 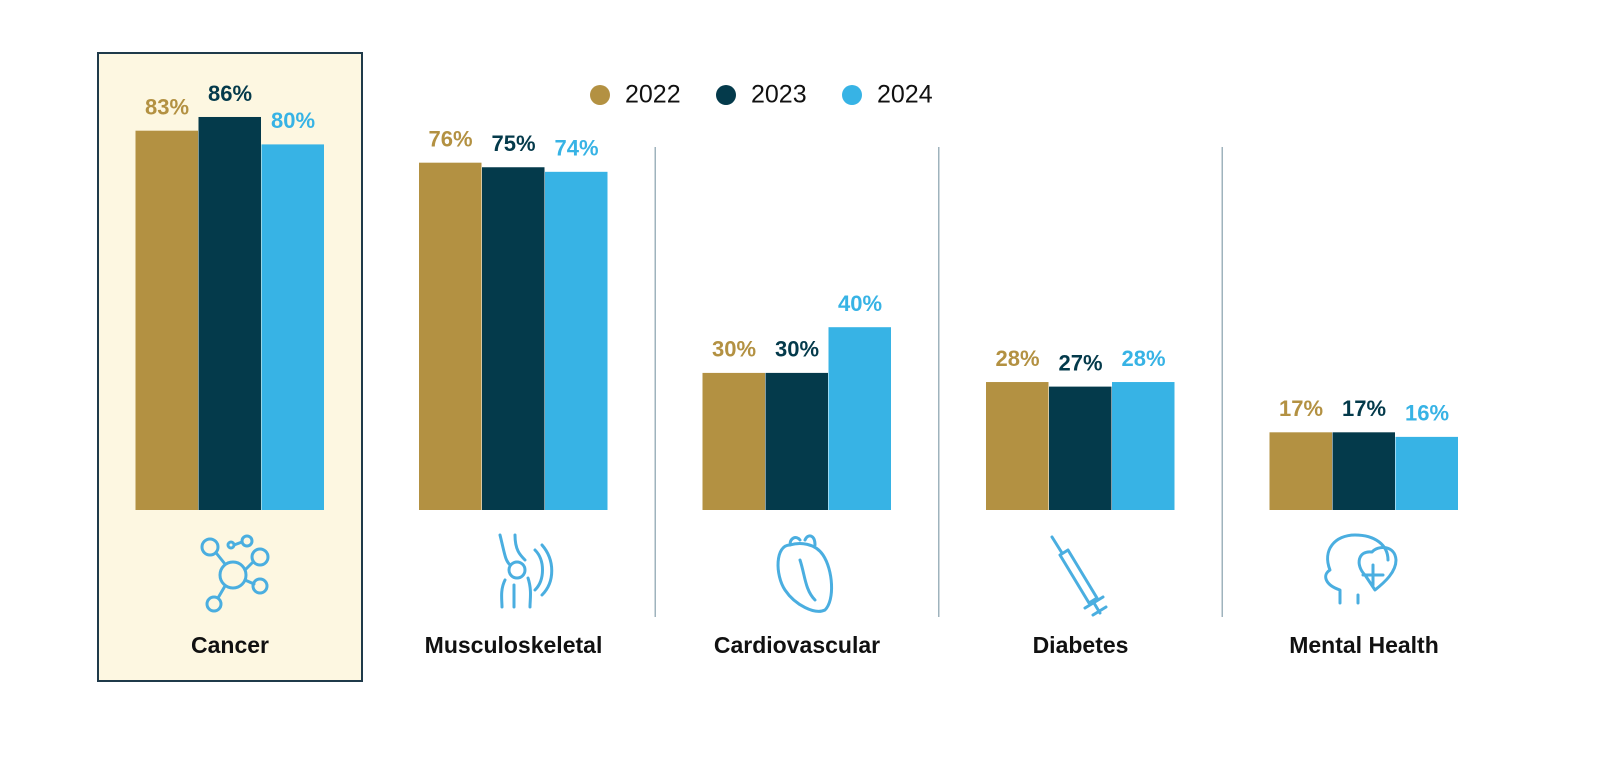 I want to click on category-label: Mental Health, so click(x=1364, y=645).